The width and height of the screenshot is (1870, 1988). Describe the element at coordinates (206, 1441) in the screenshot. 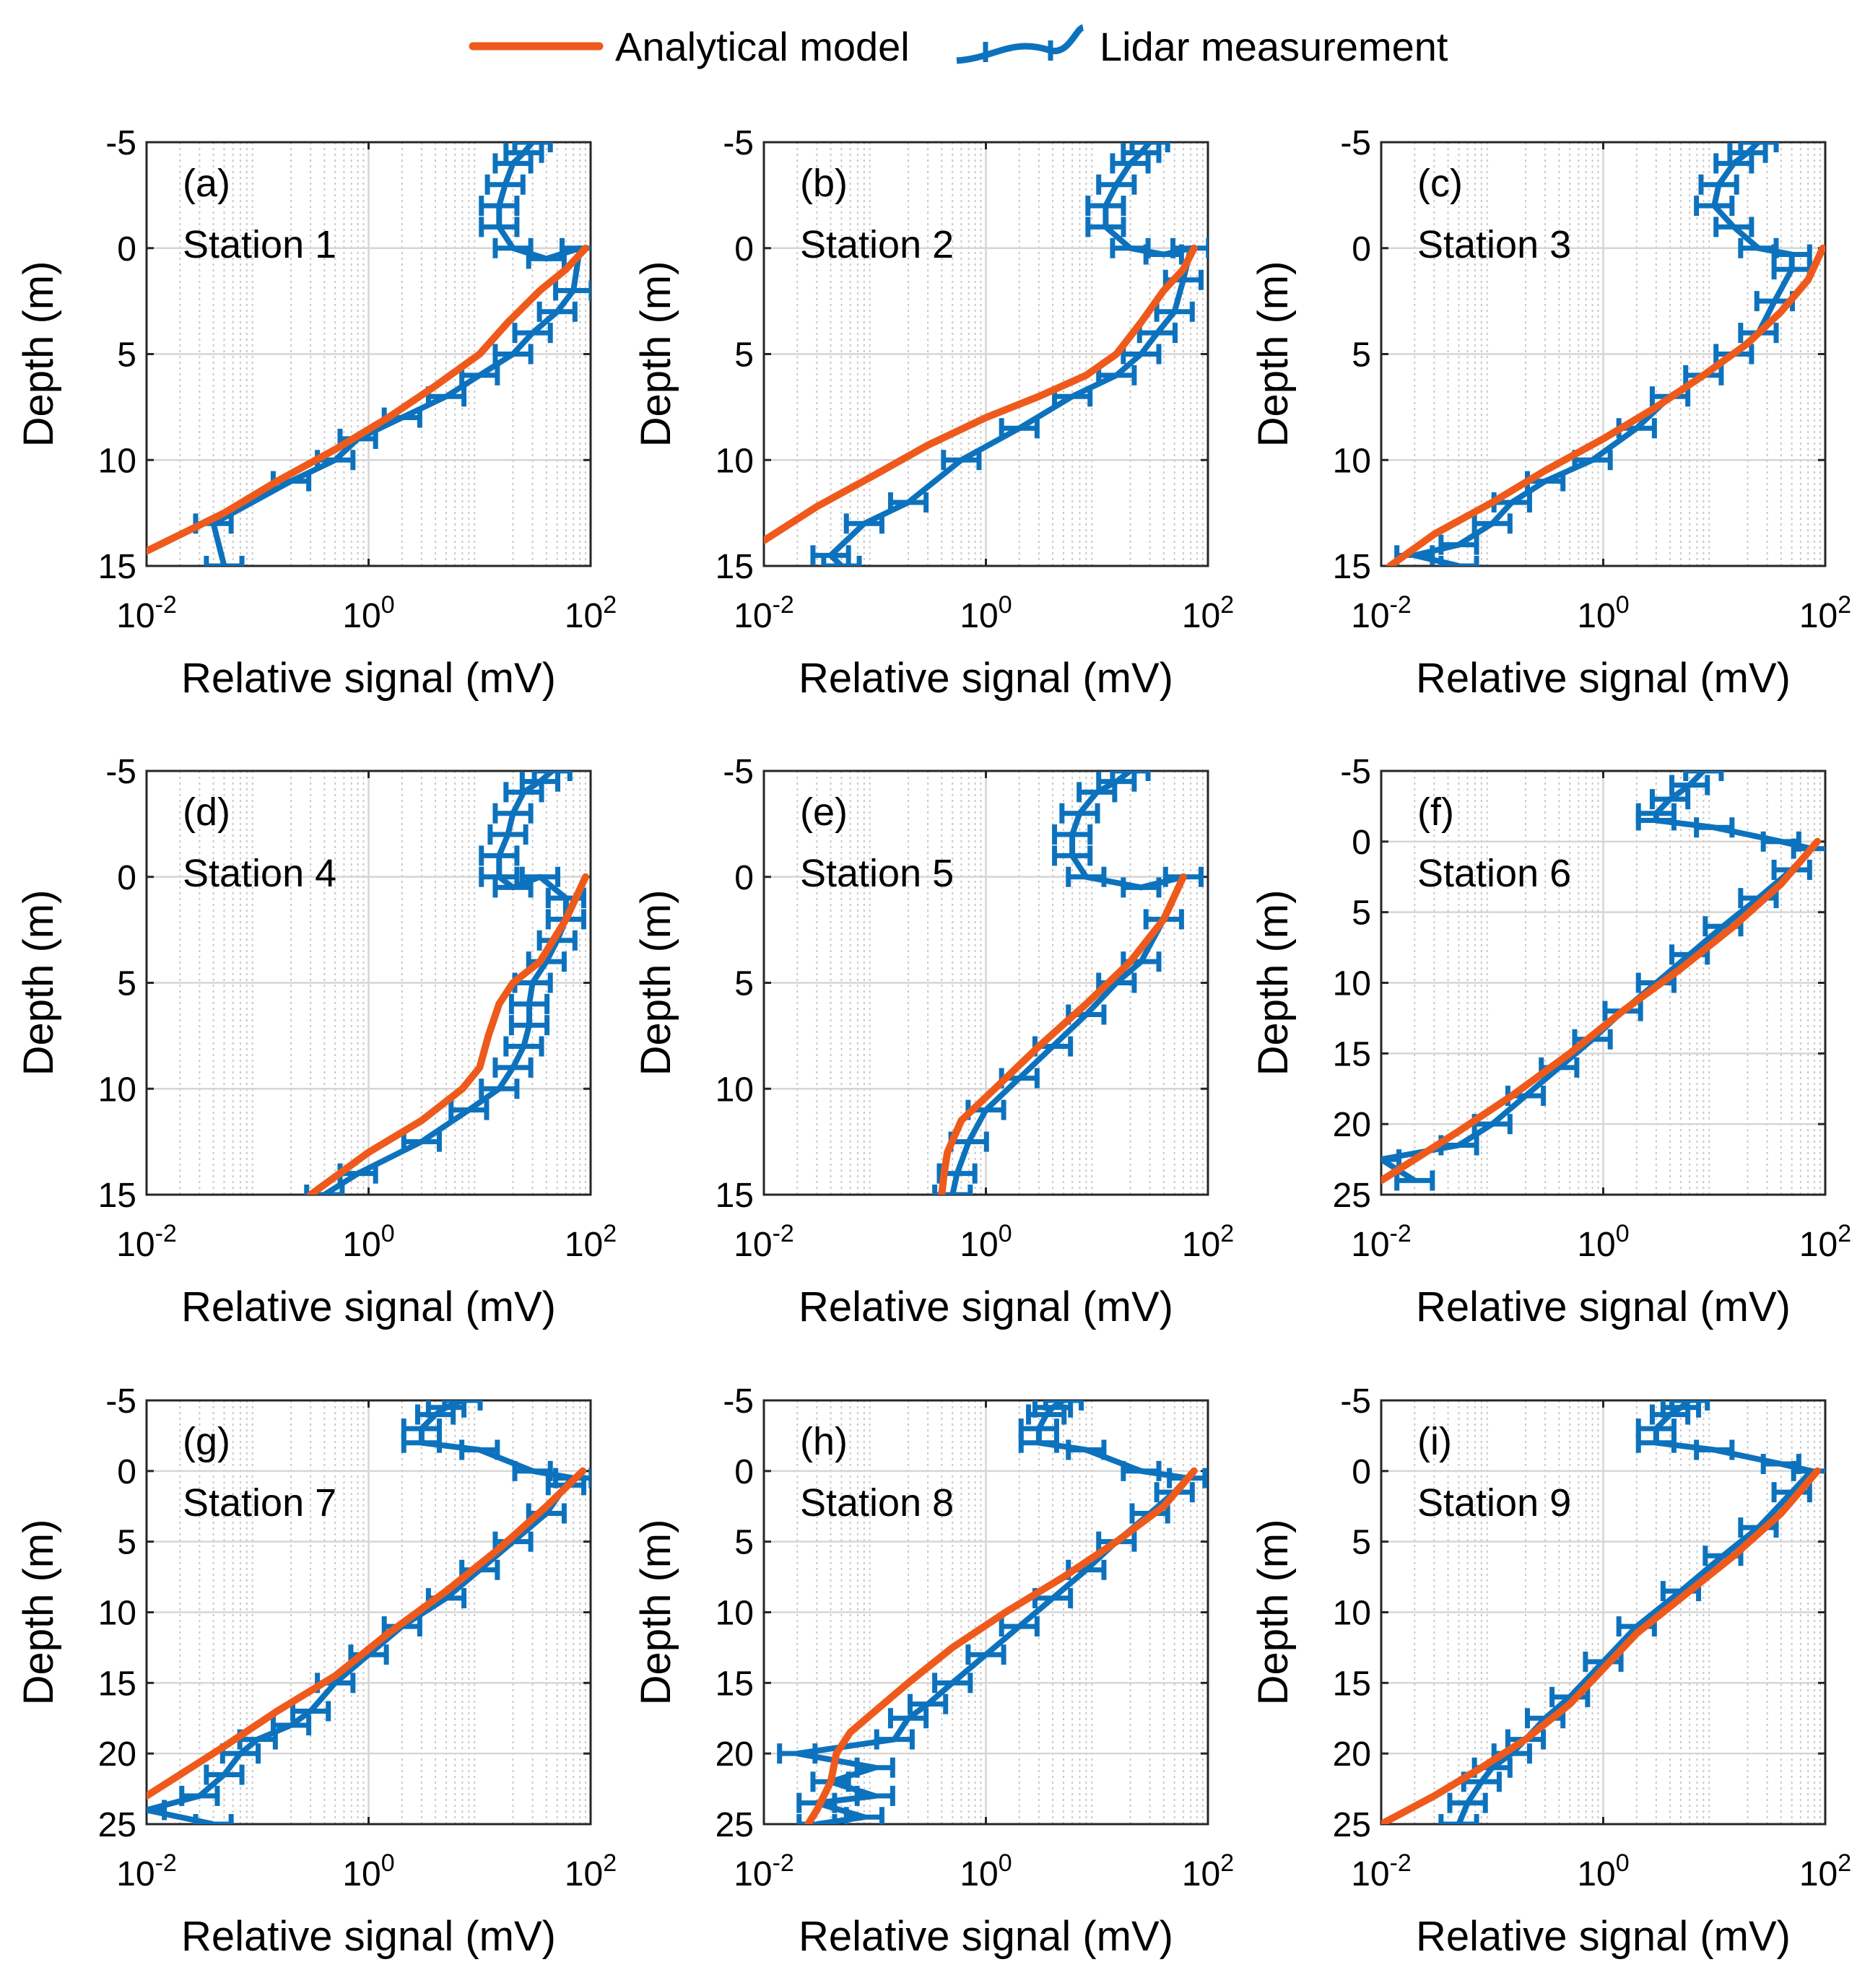

I see `panel-tag: (g)` at that location.